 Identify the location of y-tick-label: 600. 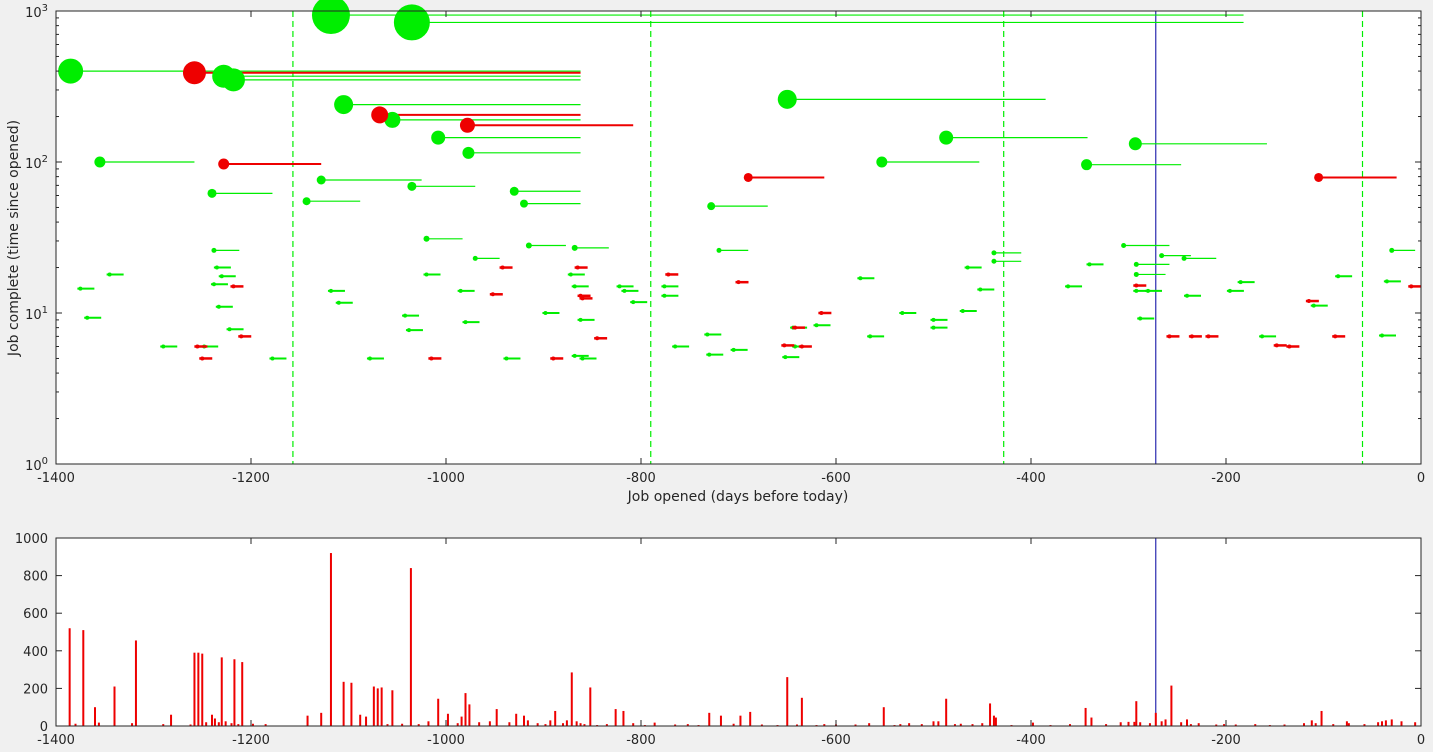
(35, 614).